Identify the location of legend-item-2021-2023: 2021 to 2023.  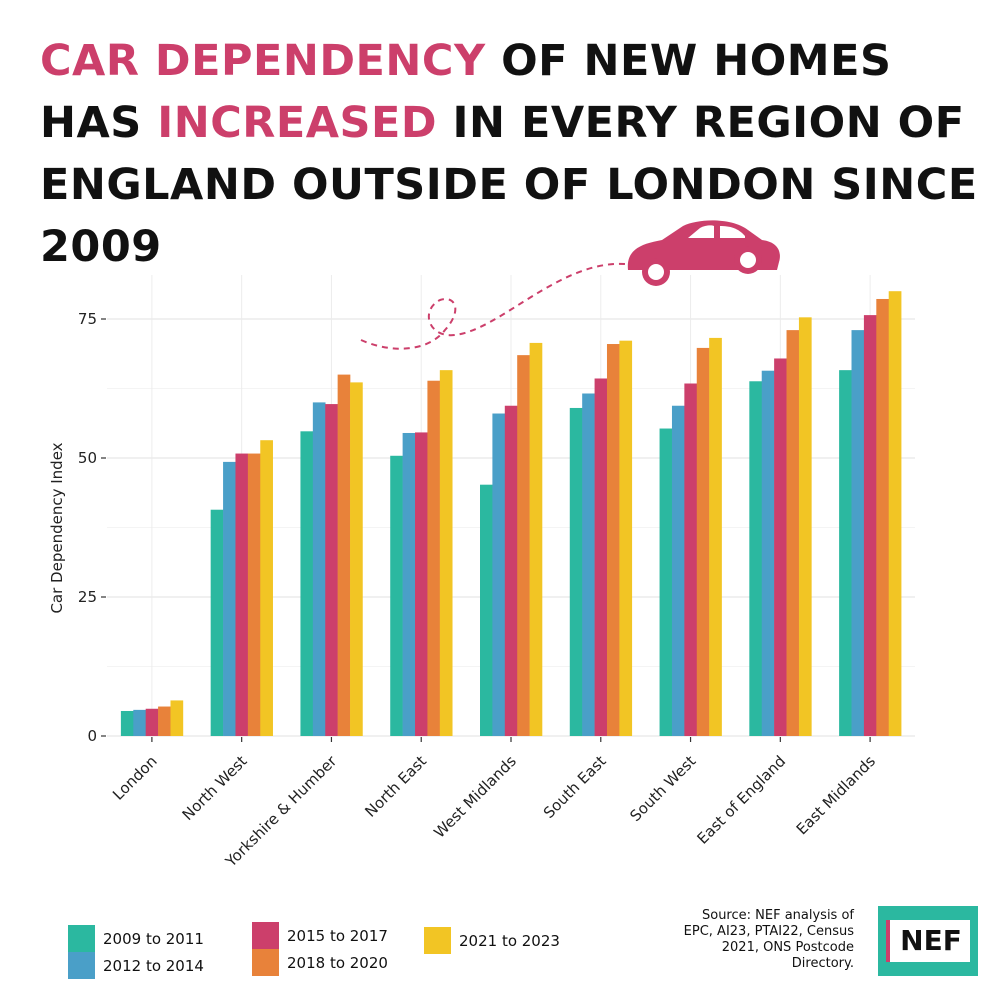
(492, 940).